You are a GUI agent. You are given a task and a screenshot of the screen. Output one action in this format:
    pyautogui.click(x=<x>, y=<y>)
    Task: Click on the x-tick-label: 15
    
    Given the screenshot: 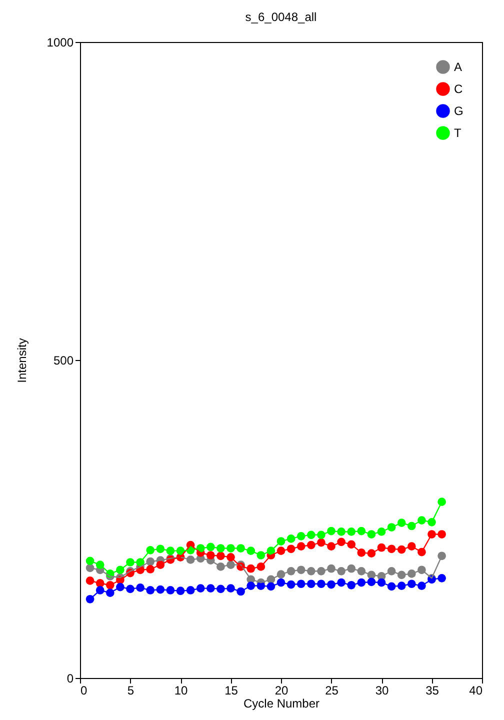 What is the action you would take?
    pyautogui.click(x=231, y=691)
    